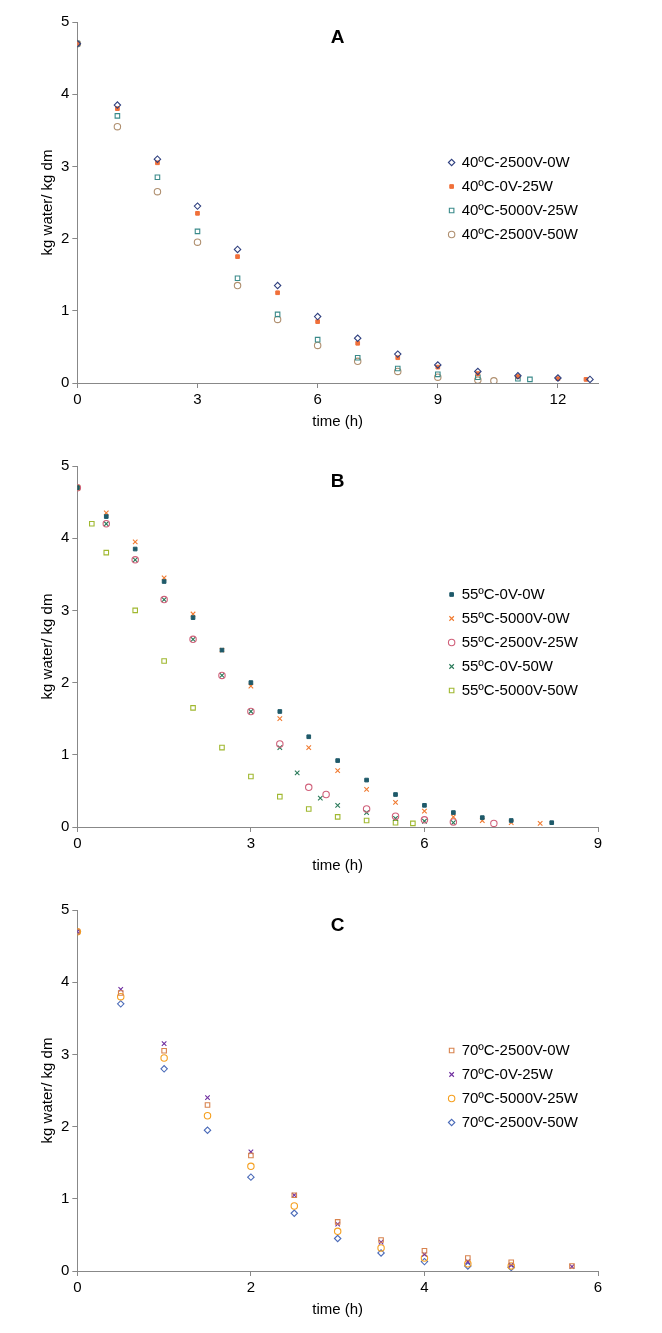  I want to click on legend-label: 40ºC-5000V-25W, so click(520, 209).